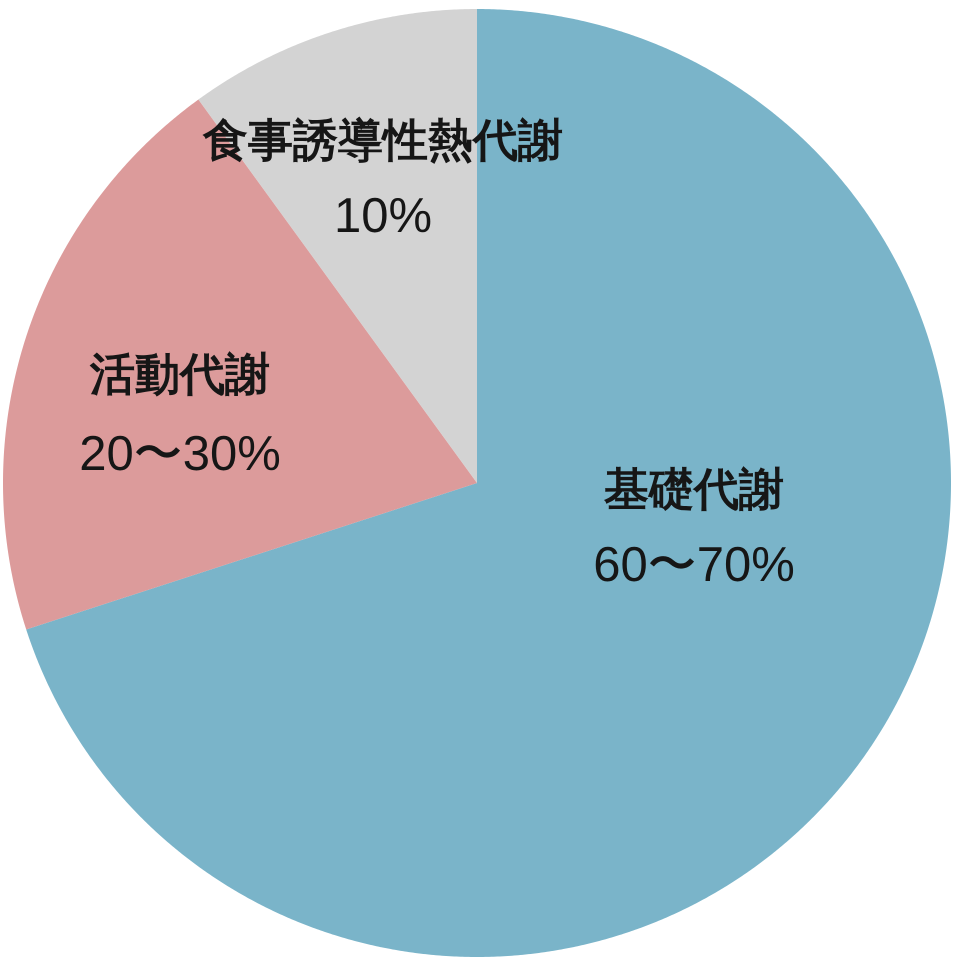 This screenshot has height=967, width=954. What do you see at coordinates (693, 489) in the screenshot?
I see `slice-label: 基礎代謝` at bounding box center [693, 489].